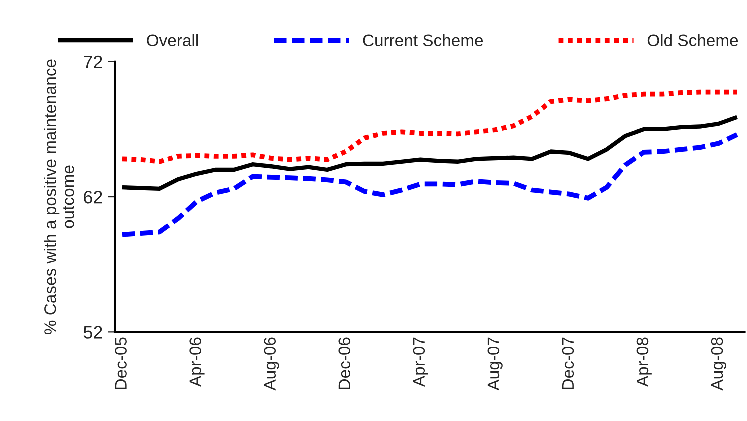 The width and height of the screenshot is (747, 421). Describe the element at coordinates (93, 197) in the screenshot. I see `y-tick-label: 62` at that location.